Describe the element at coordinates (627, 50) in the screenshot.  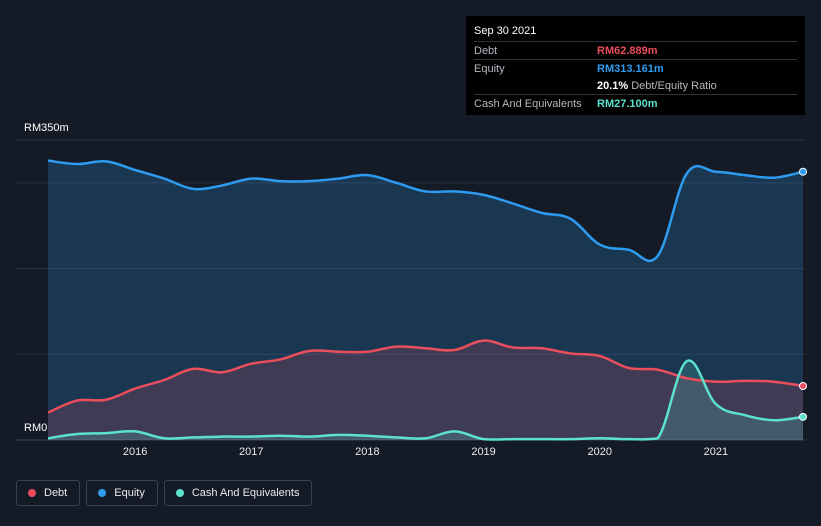
I see `tooltip-debt-value: RM62.889m` at that location.